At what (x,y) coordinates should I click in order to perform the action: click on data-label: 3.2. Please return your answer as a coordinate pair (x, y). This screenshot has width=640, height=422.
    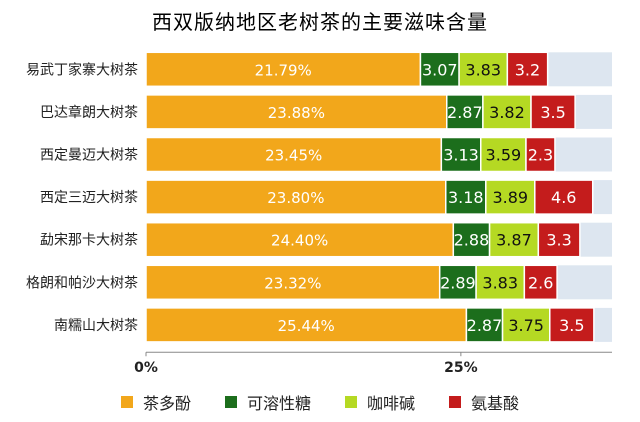
    Looking at the image, I should click on (527, 69).